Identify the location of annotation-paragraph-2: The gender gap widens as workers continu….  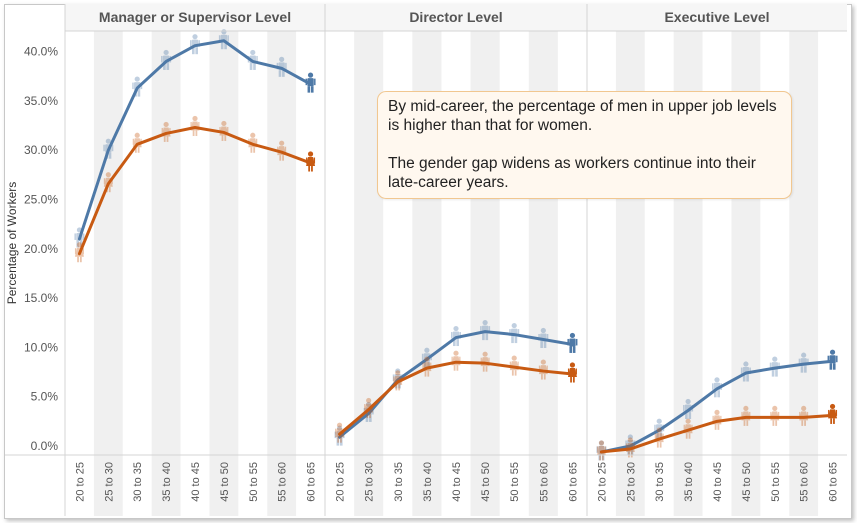
(572, 173).